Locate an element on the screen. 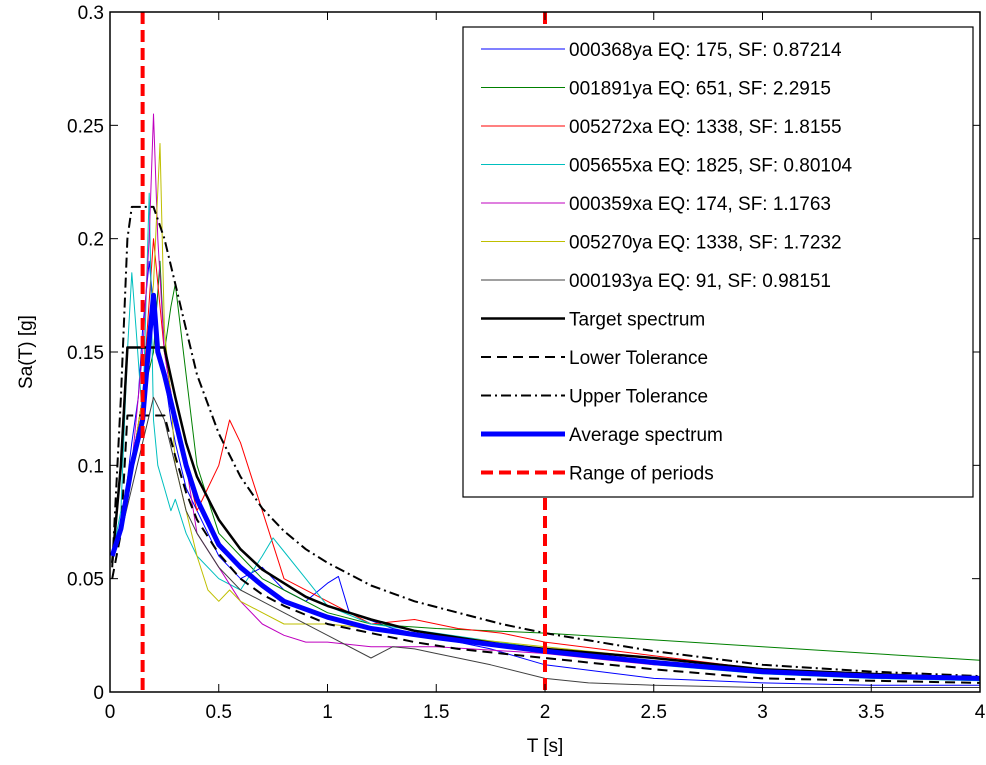 This screenshot has width=986, height=765. legend-entry-2: 005272xa EQ: 1338, SF: 1.8155 is located at coordinates (705, 127).